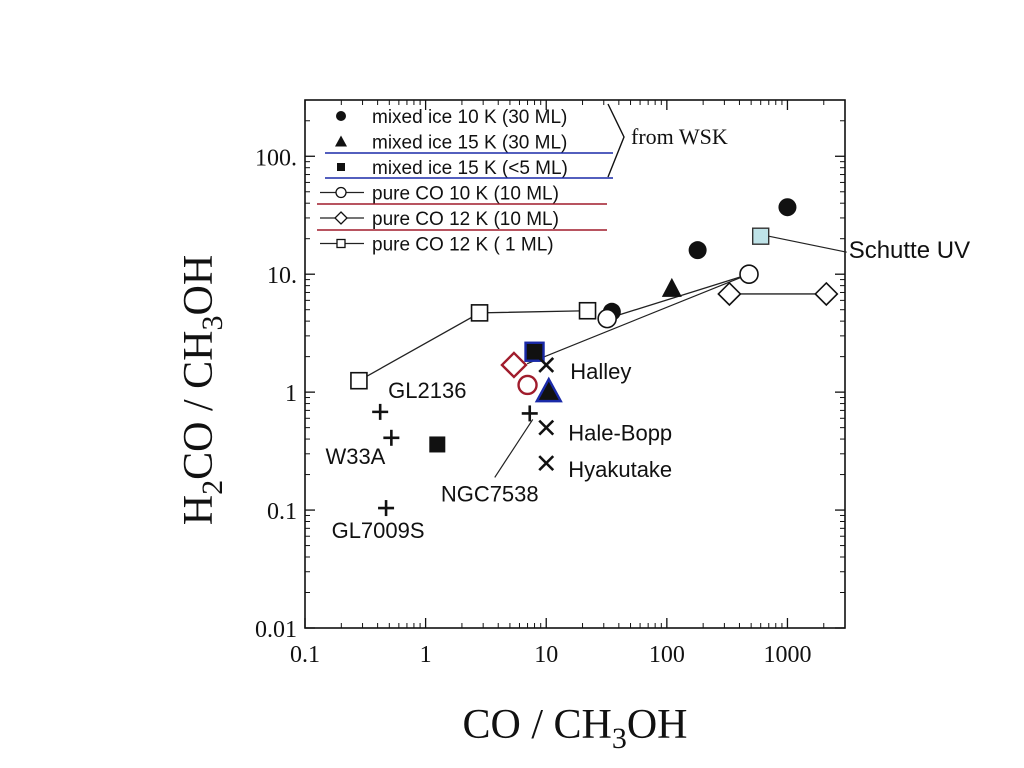 The image size is (1024, 768). Describe the element at coordinates (514, 448) in the screenshot. I see `ngc7538-leader-line` at that location.